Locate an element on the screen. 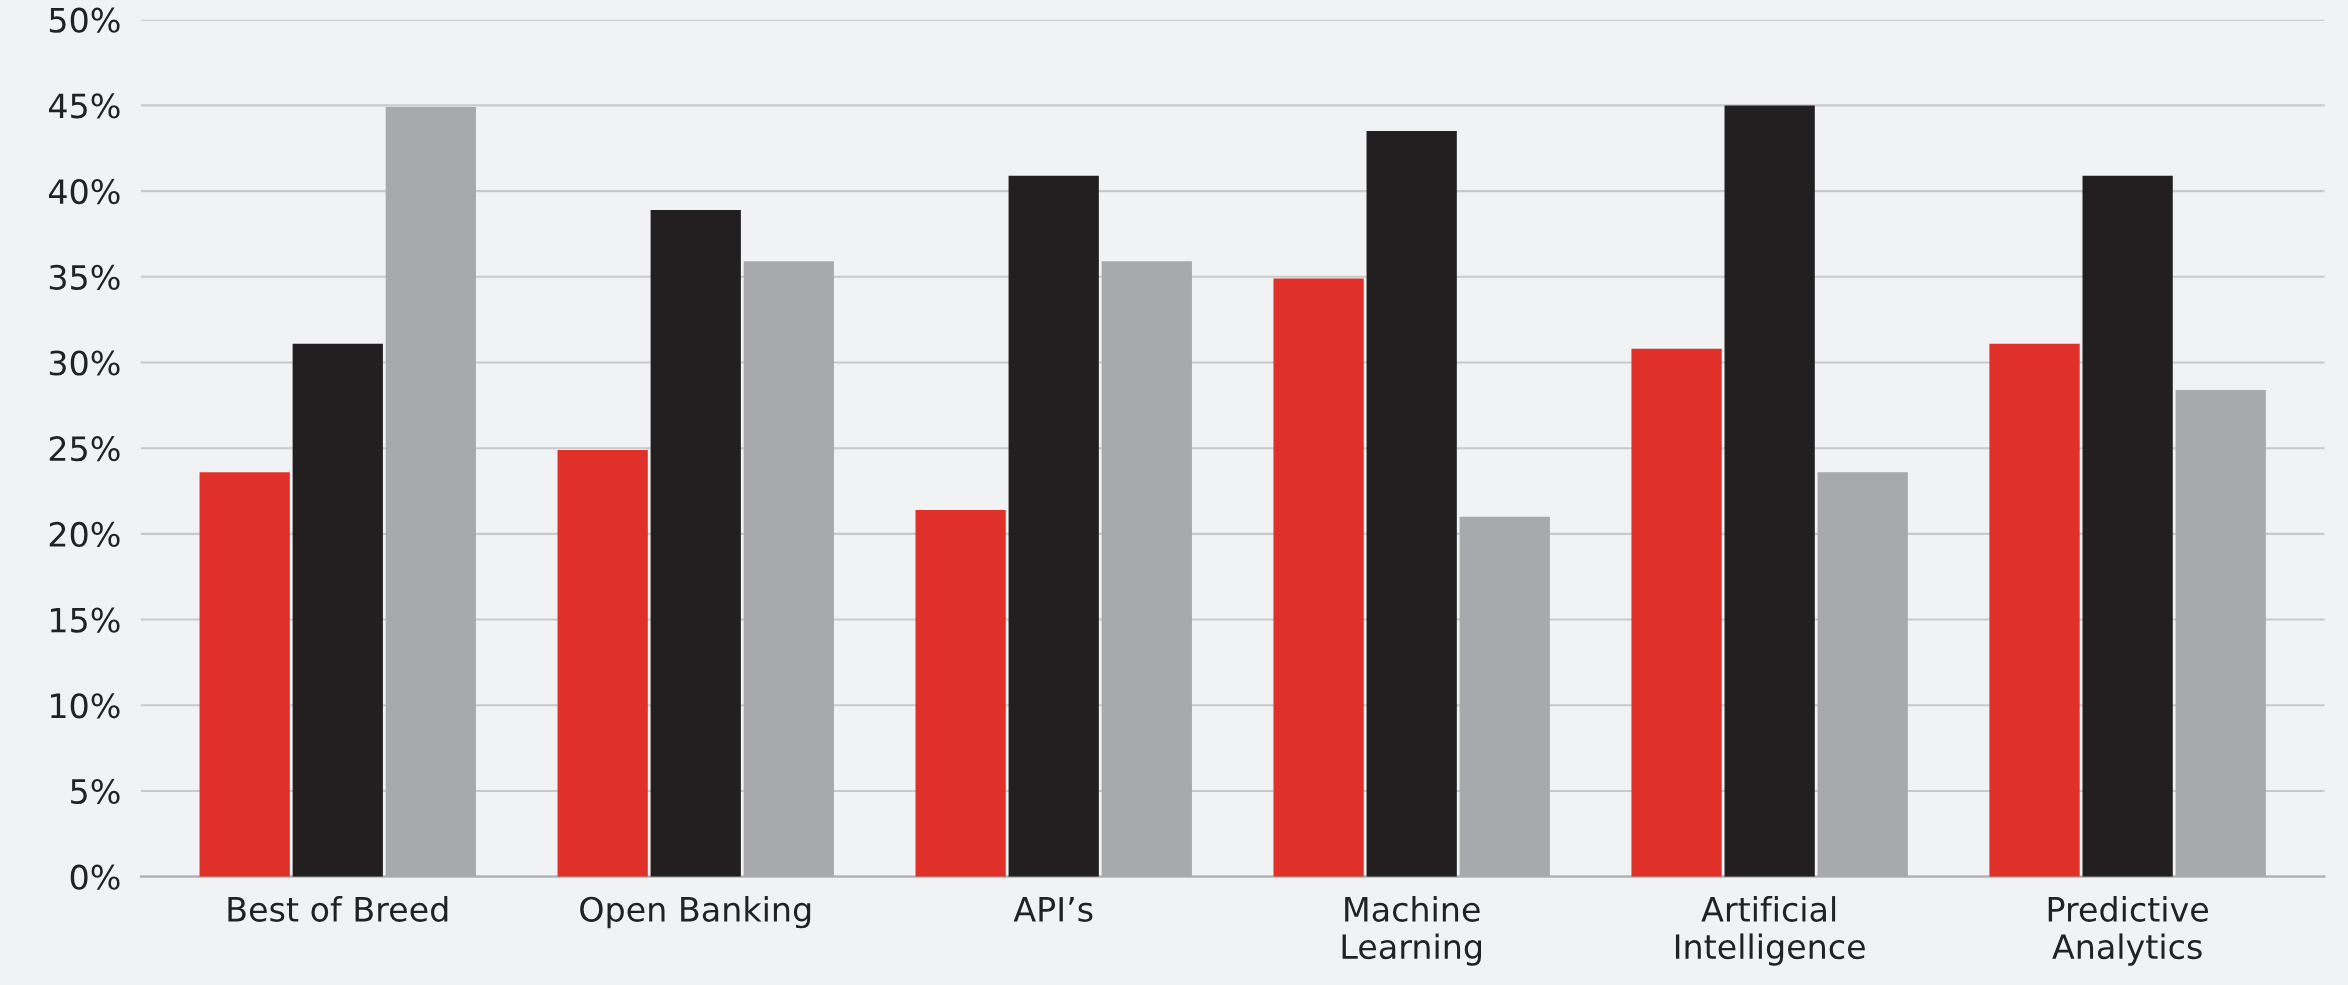 This screenshot has width=2348, height=985. y-tick-label: 45% is located at coordinates (84, 106).